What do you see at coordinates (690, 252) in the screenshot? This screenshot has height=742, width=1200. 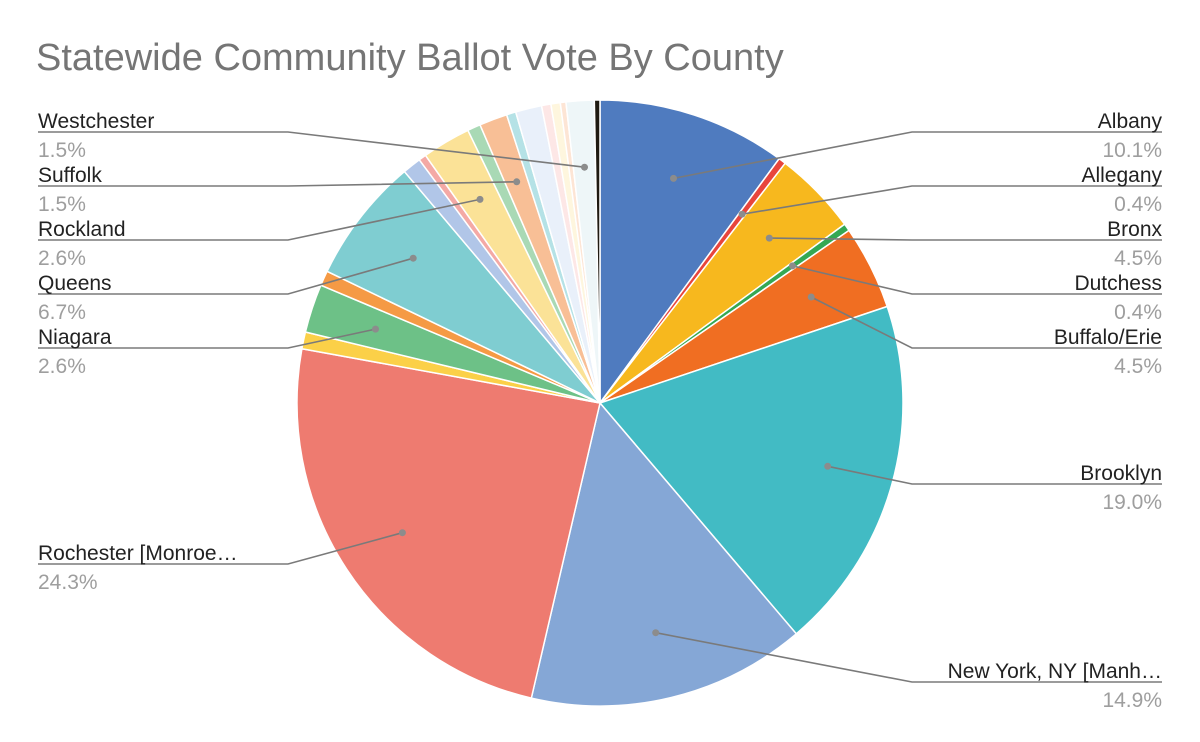 I see `pie-slice-albany` at bounding box center [690, 252].